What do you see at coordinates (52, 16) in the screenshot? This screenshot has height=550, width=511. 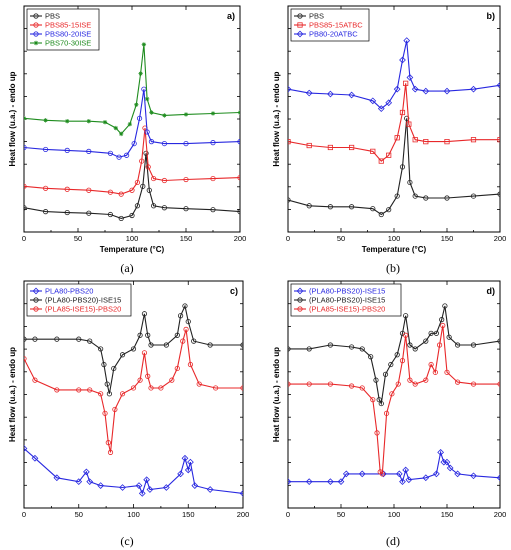 I see `legend-label: PBS` at bounding box center [52, 16].